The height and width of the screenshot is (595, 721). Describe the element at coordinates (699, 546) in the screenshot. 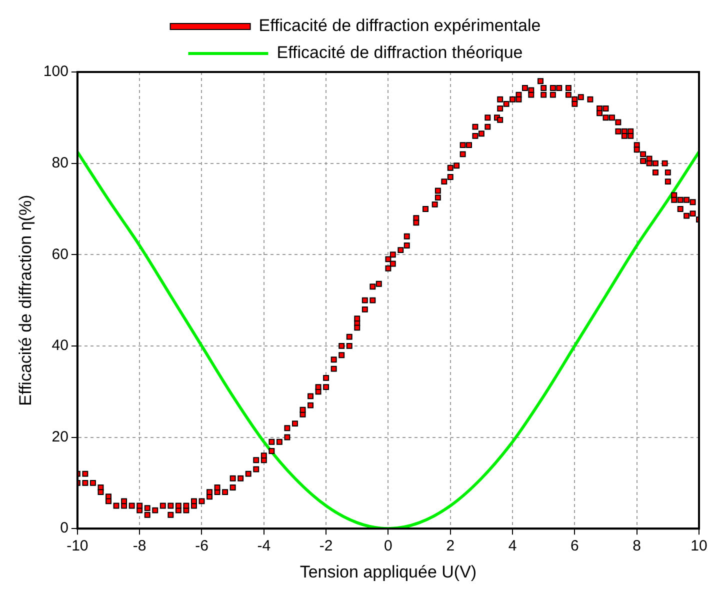

I see `x-tick-label: 10` at that location.